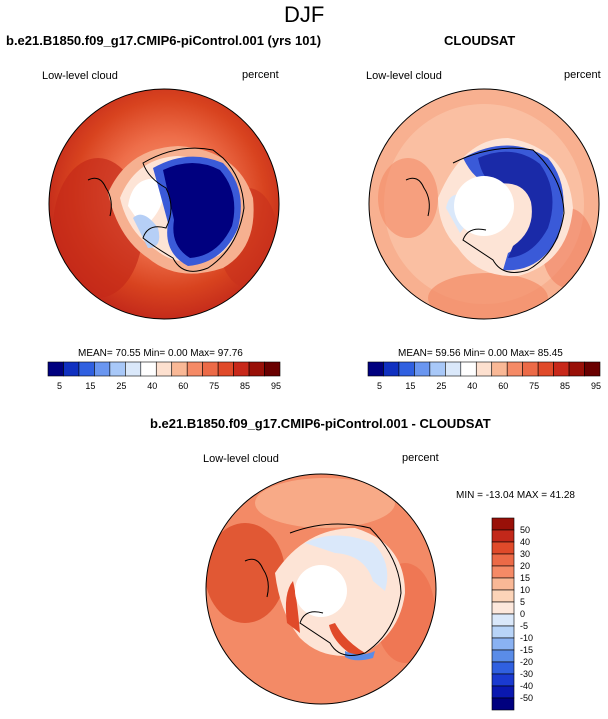 The image size is (608, 719). I want to click on panel-1-colorbar-tick-label: 75, so click(214, 386).